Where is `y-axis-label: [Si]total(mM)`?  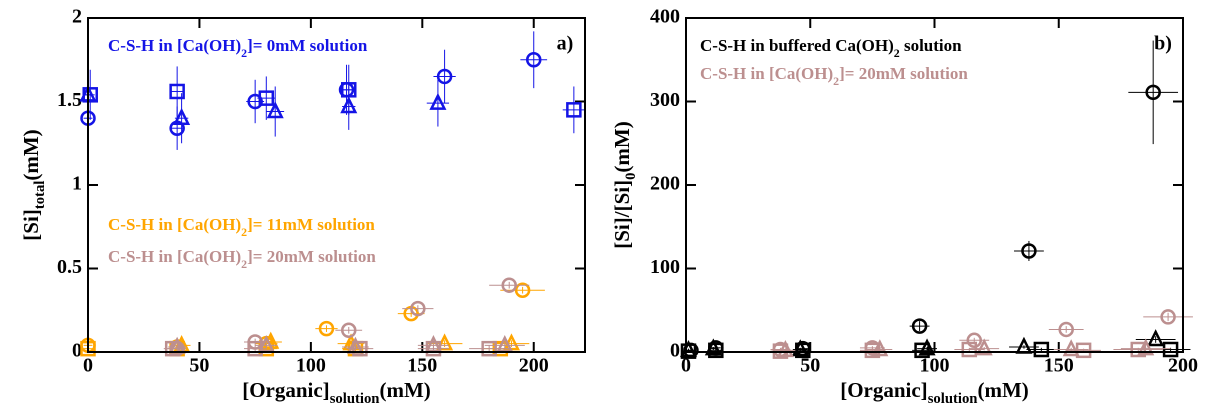
y-axis-label: [Si]total(mM) is located at coordinates (34, 184).